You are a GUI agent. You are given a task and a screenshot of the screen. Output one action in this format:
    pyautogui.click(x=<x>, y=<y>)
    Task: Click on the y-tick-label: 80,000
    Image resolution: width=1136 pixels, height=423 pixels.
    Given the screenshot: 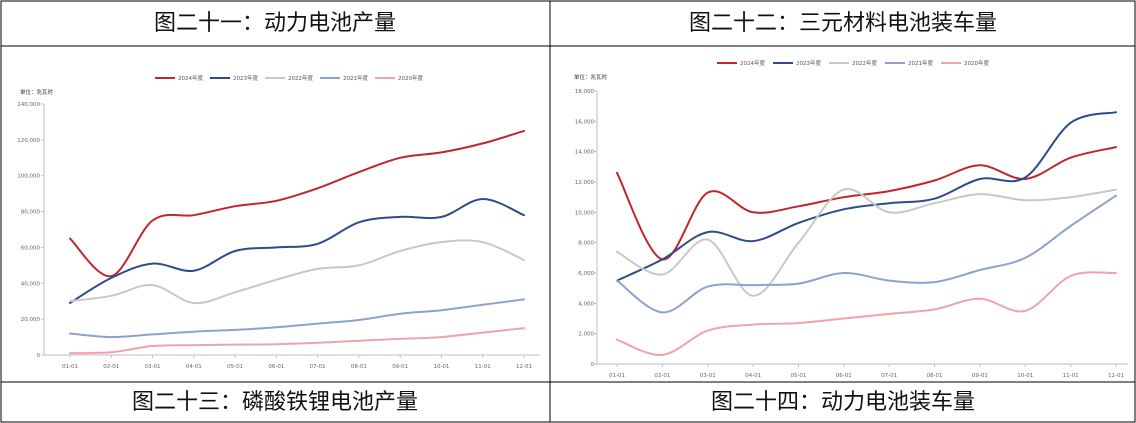 What is the action you would take?
    pyautogui.click(x=31, y=213)
    